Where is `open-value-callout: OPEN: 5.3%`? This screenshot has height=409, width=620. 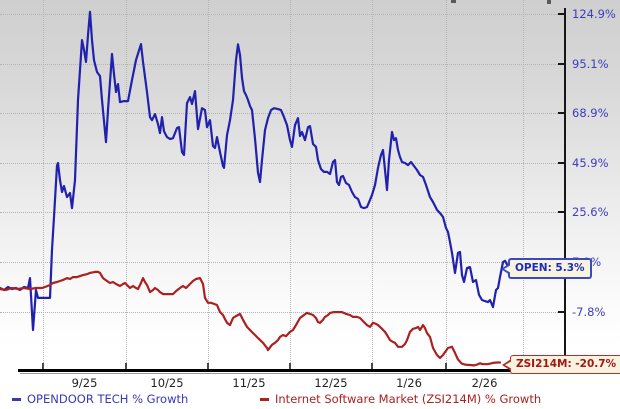
open-value-callout: OPEN: 5.3% is located at coordinates (546, 268).